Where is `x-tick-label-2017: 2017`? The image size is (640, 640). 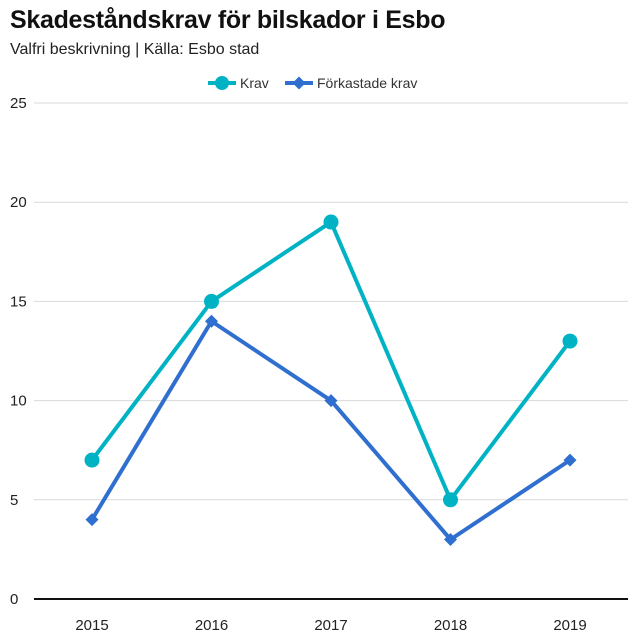 x-tick-label-2017: 2017 is located at coordinates (330, 625).